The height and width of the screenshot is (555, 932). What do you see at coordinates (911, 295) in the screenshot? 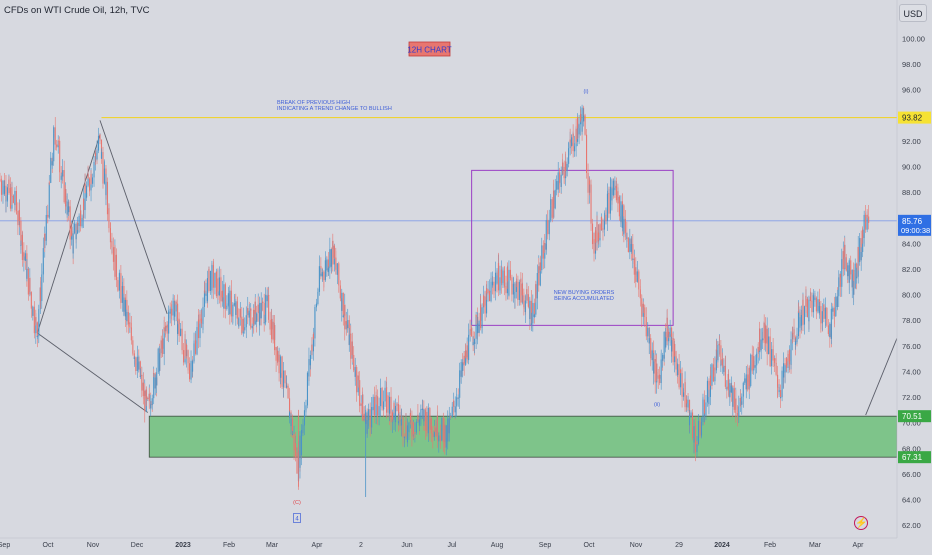
I see `price-tick-label: 80.00` at bounding box center [911, 295].